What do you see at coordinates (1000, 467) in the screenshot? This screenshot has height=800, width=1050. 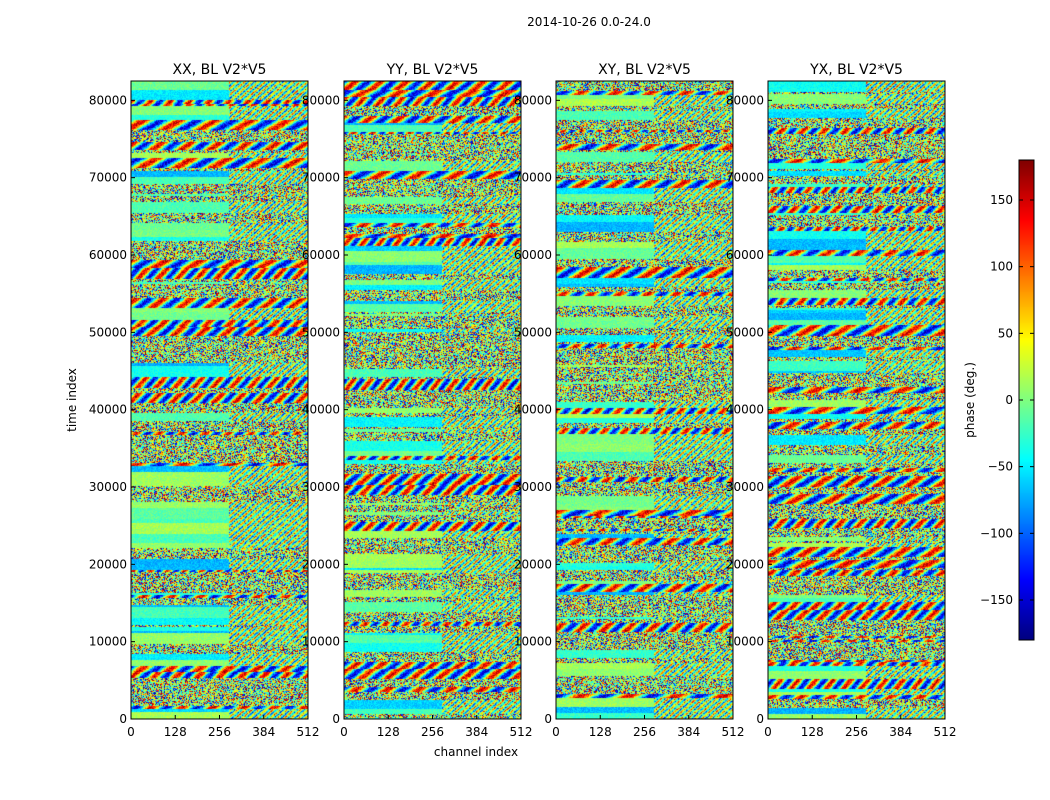 I see `colorbar-tick-label: −50` at bounding box center [1000, 467].